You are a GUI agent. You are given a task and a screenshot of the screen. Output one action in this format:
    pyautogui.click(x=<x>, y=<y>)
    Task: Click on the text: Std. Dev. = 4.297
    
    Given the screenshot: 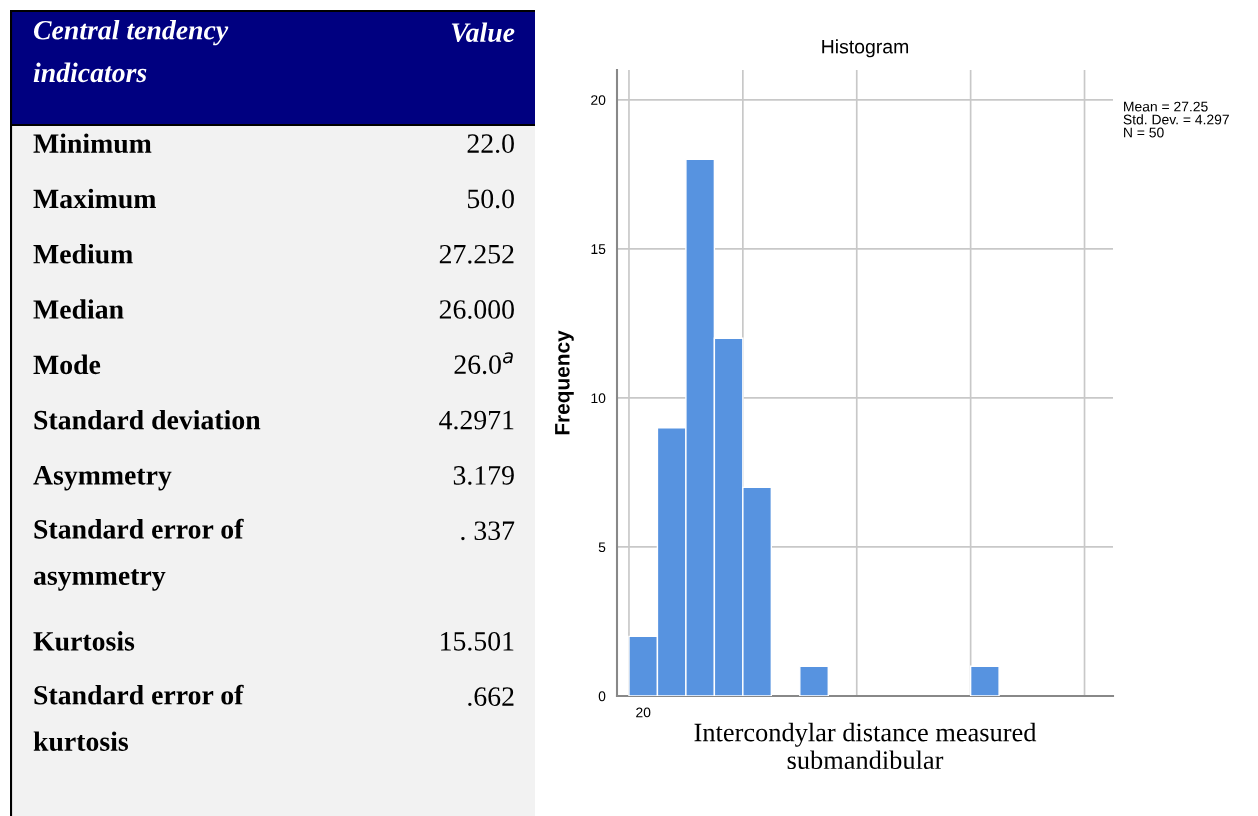 What is the action you would take?
    pyautogui.click(x=1176, y=119)
    